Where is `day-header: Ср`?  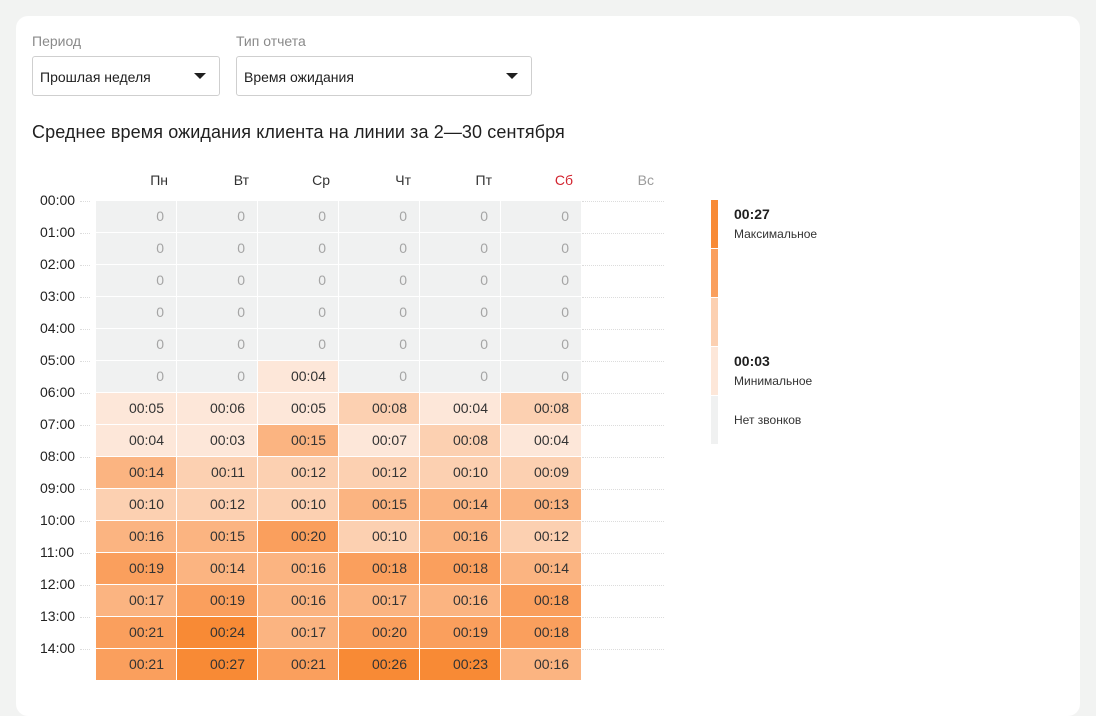
day-header: Ср is located at coordinates (321, 180).